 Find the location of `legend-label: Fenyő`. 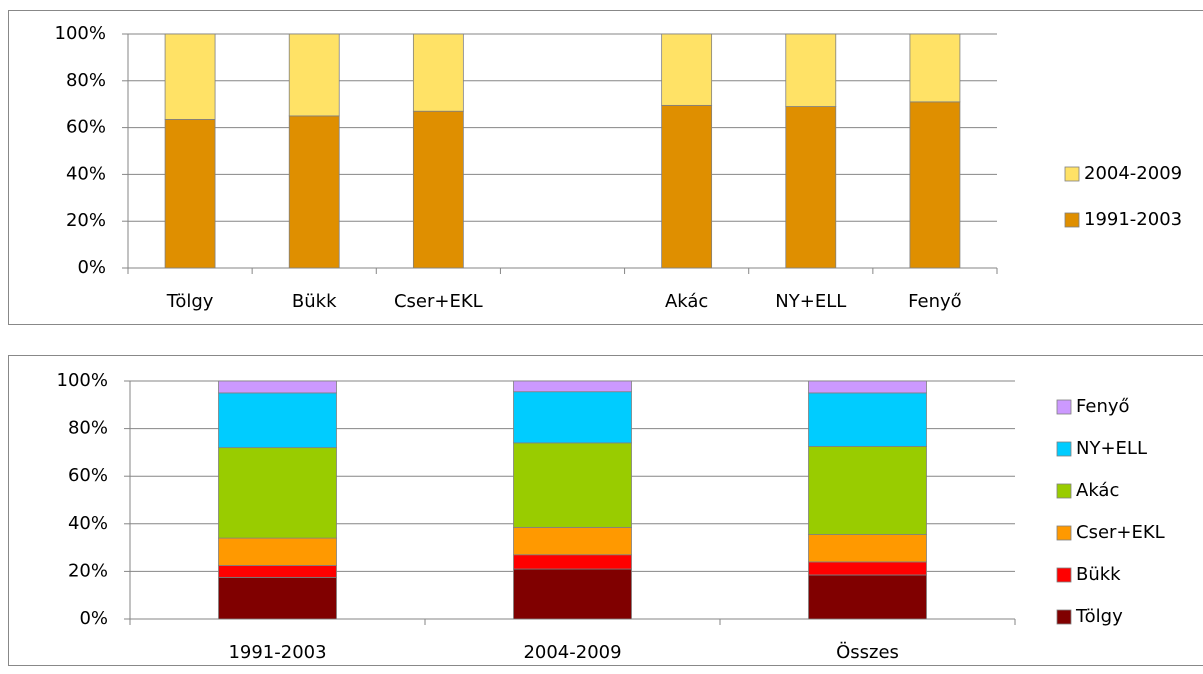

legend-label: Fenyő is located at coordinates (1103, 406).